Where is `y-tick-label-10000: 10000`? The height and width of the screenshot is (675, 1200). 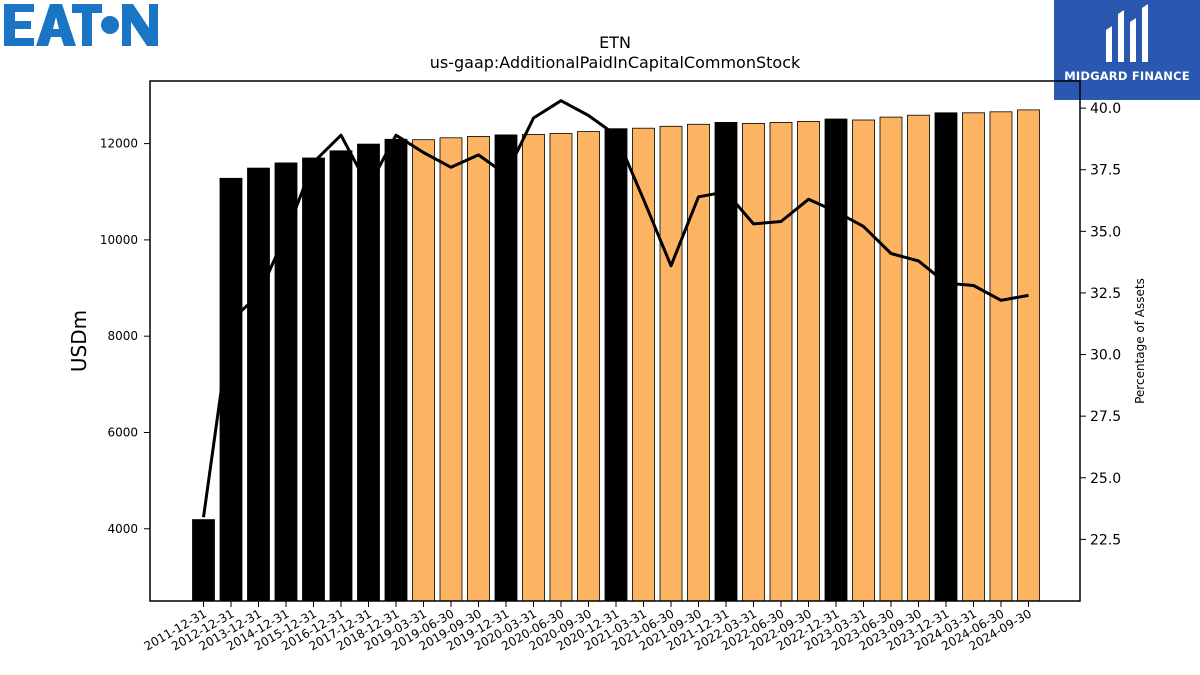
y-tick-label-10000: 10000 is located at coordinates (119, 240).